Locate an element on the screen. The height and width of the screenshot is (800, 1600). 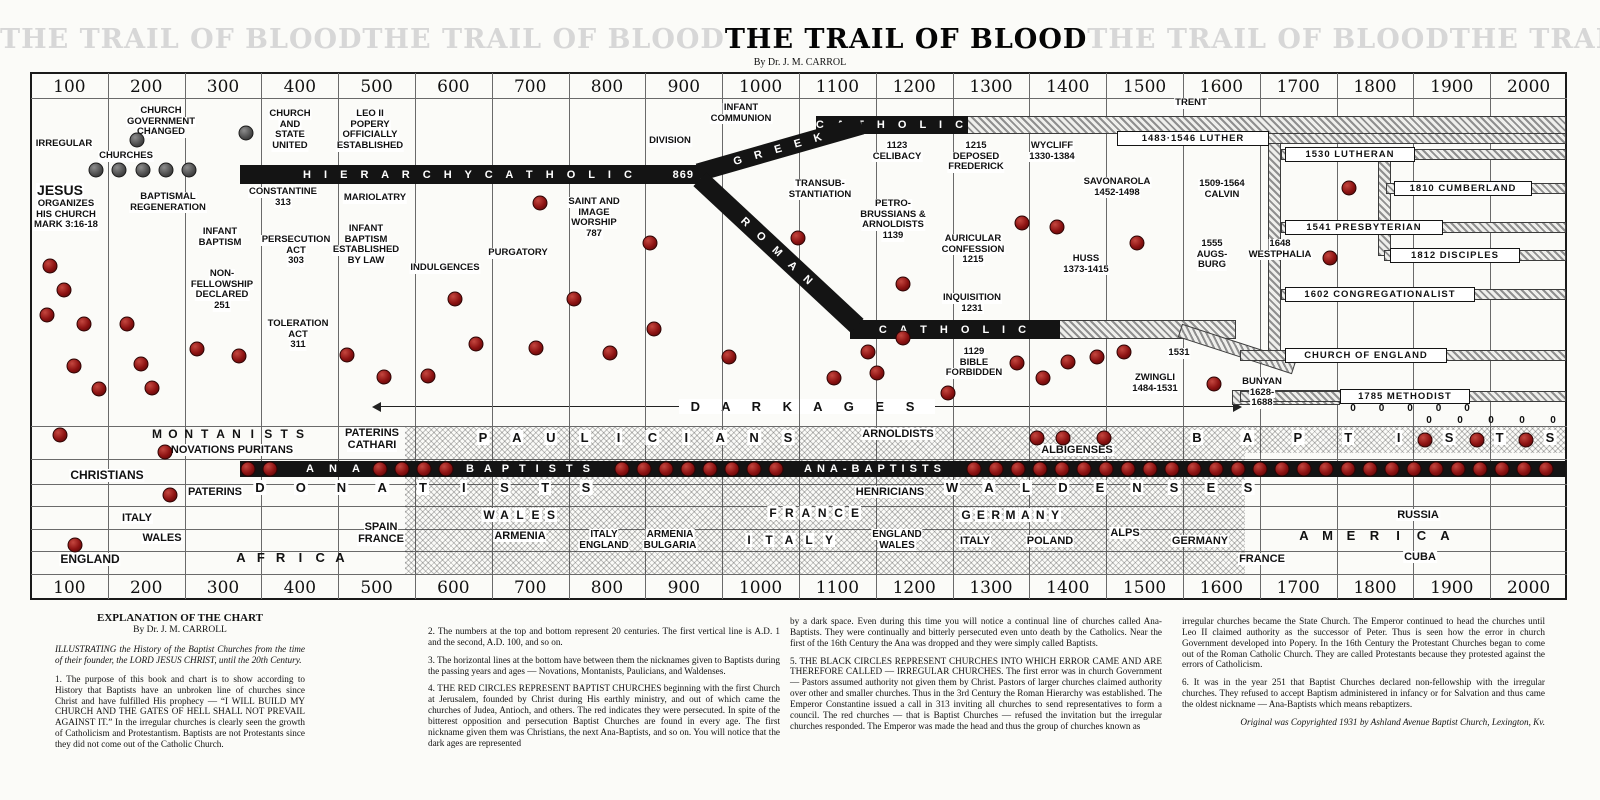
century-label-top: 1400 is located at coordinates (1068, 87).